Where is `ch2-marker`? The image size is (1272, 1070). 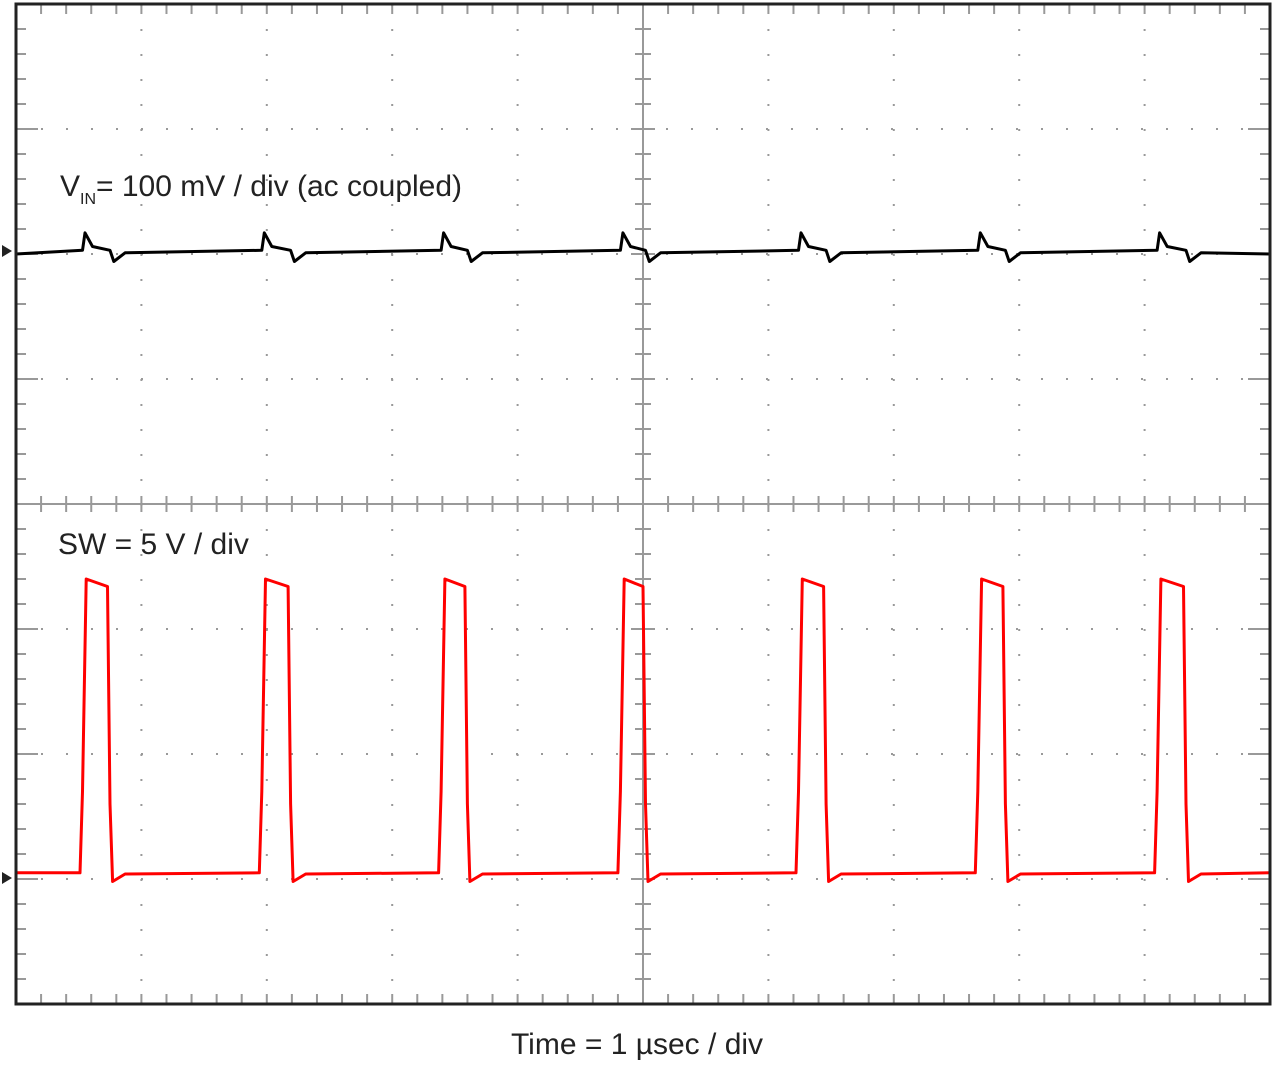
ch2-marker is located at coordinates (7, 878).